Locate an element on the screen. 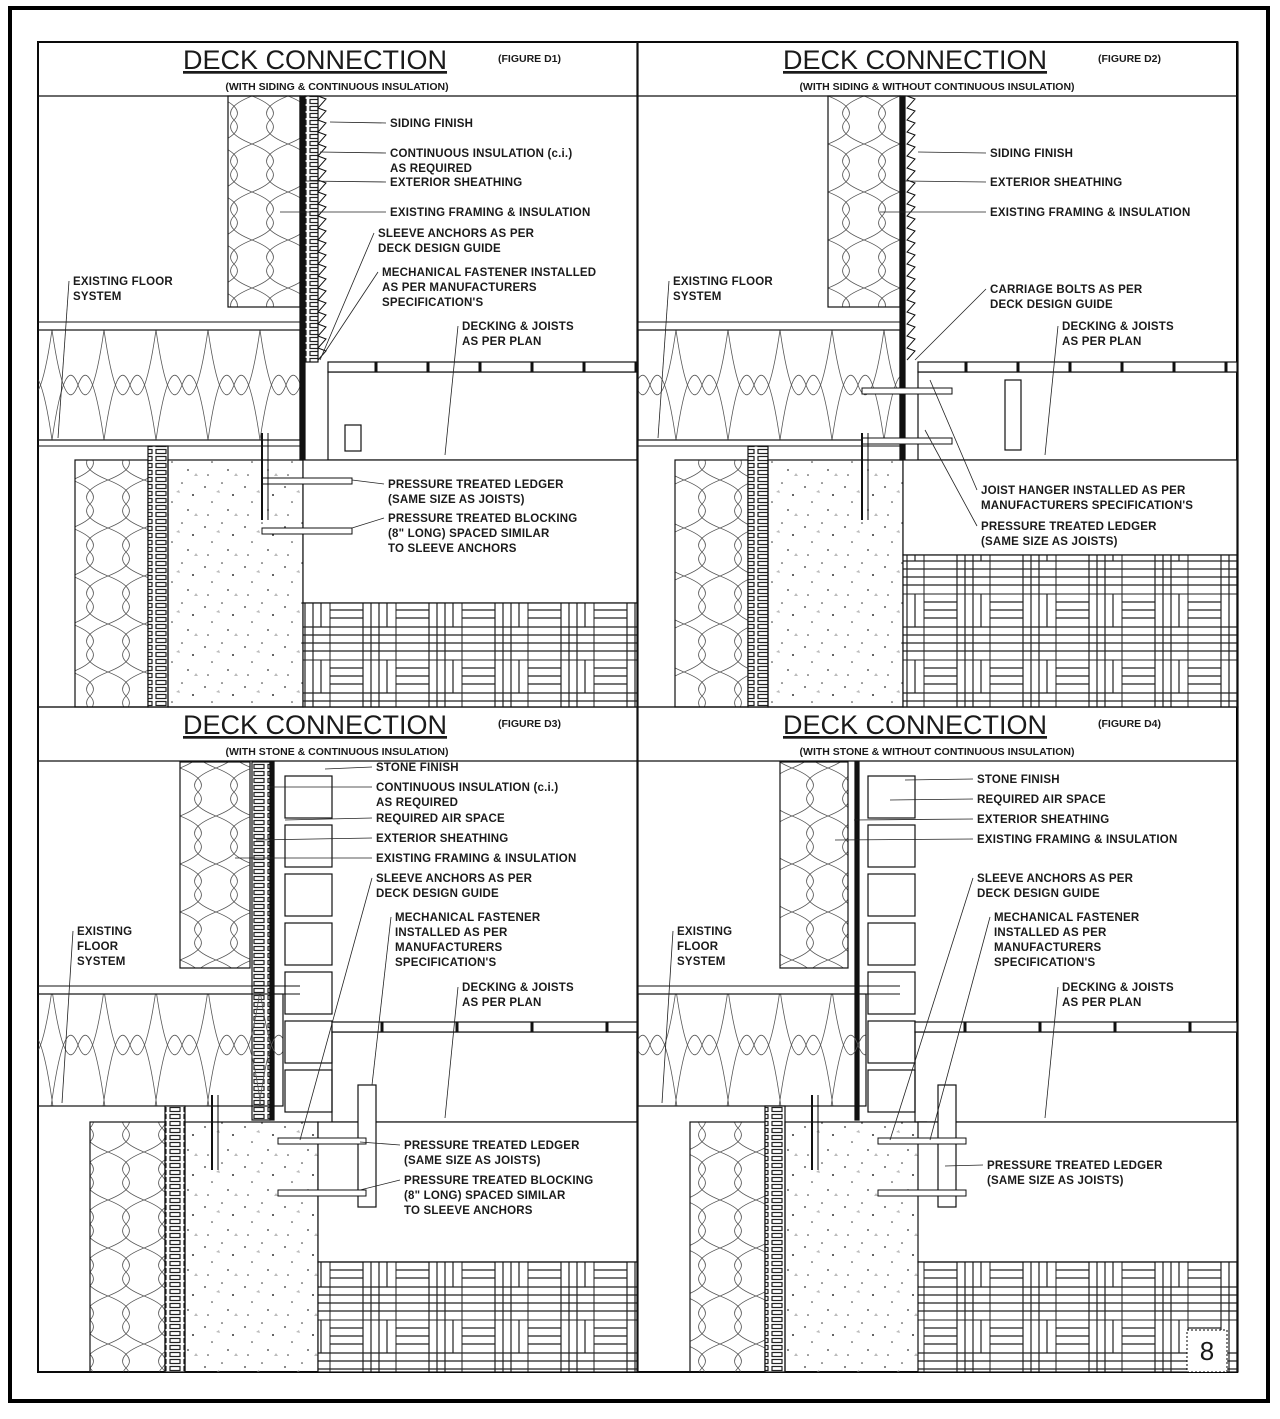 This screenshot has width=1280, height=1419. callout: AS REQUIRED is located at coordinates (417, 803).